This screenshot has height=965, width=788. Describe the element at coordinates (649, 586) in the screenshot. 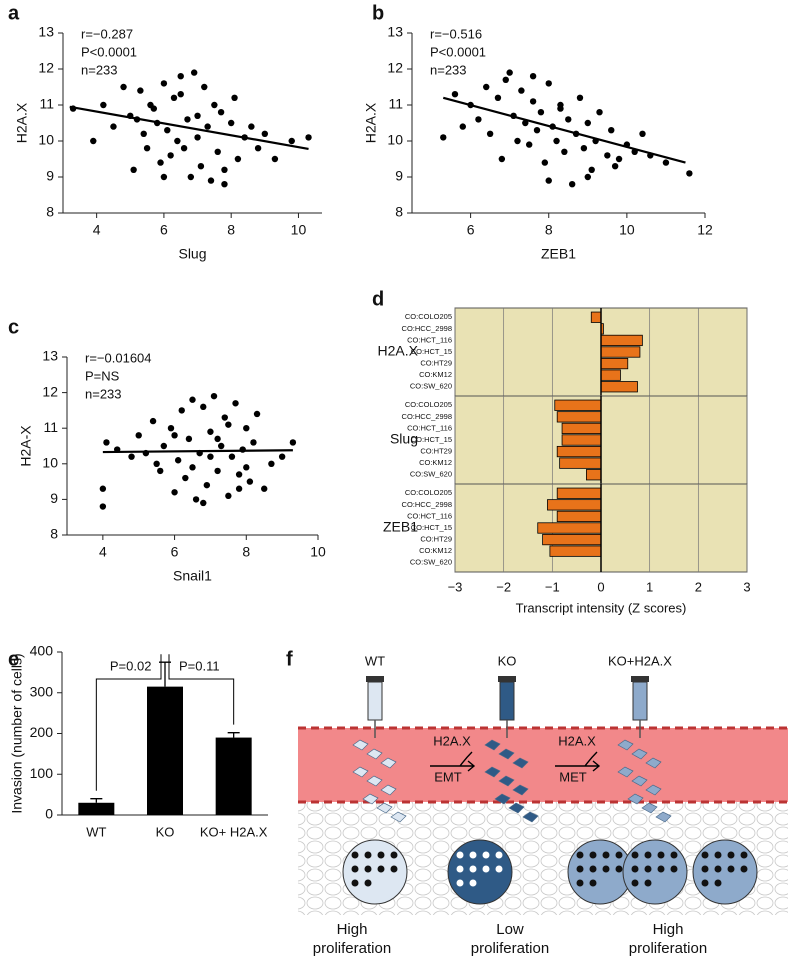

I see `x-tick-label: 1` at that location.